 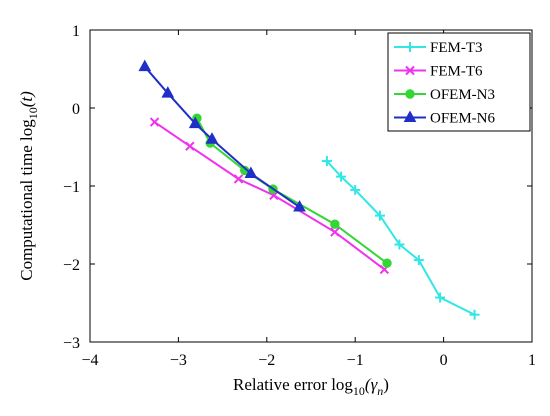 I want to click on y-axis-label: Computational time log10(t), so click(x=28, y=186).